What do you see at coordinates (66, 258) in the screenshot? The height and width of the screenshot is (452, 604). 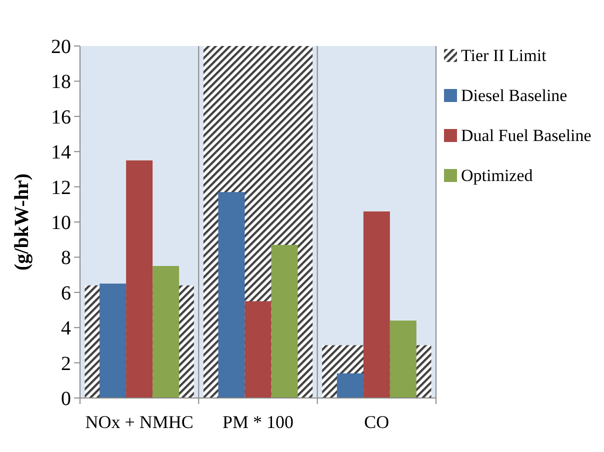 I see `y-tick-label: 8` at bounding box center [66, 258].